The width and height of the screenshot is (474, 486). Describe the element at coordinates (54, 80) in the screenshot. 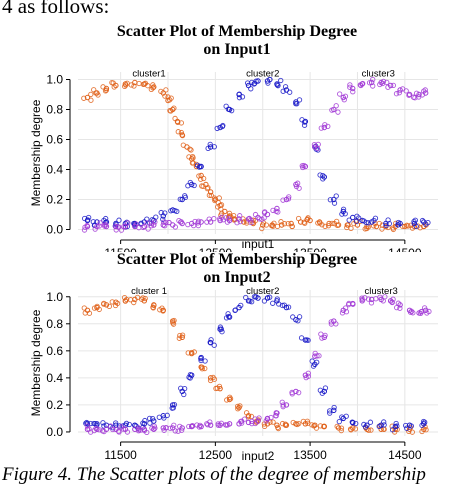

I see `y-tick-label: 1.0` at that location.